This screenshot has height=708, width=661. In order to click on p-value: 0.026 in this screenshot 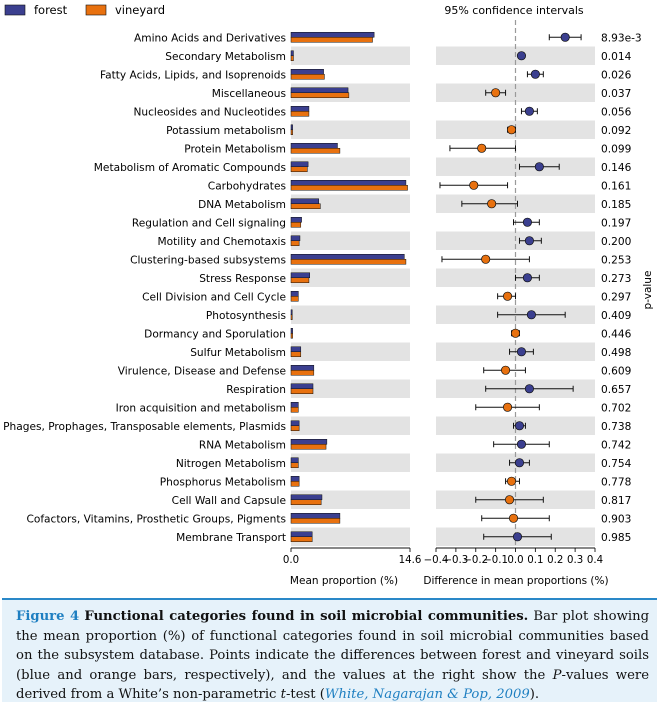, I will do `click(616, 75)`.